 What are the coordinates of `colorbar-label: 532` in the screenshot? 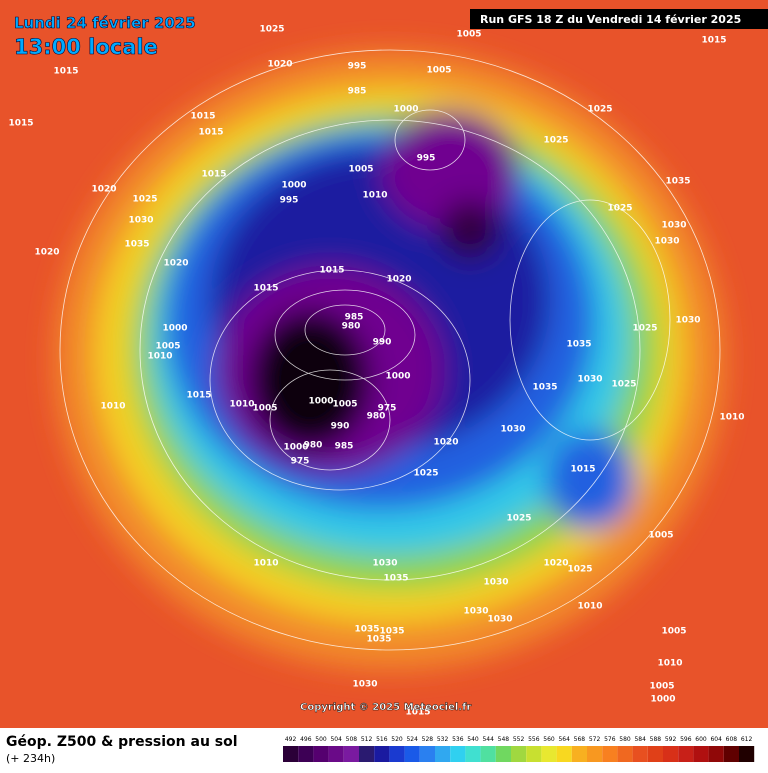 It's located at (443, 739).